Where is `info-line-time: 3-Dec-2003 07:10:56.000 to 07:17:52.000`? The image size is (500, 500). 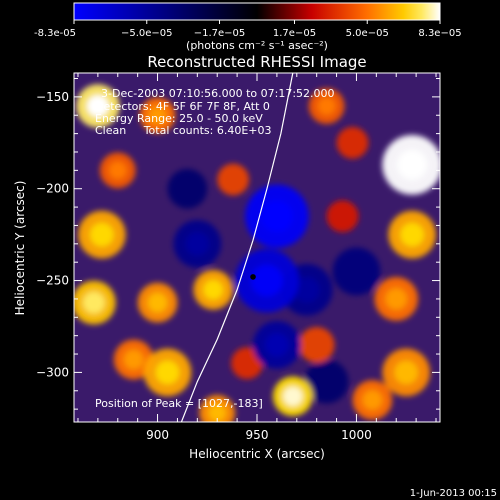 info-line-time: 3-Dec-2003 07:10:56.000 to 07:17:52.000 is located at coordinates (218, 93).